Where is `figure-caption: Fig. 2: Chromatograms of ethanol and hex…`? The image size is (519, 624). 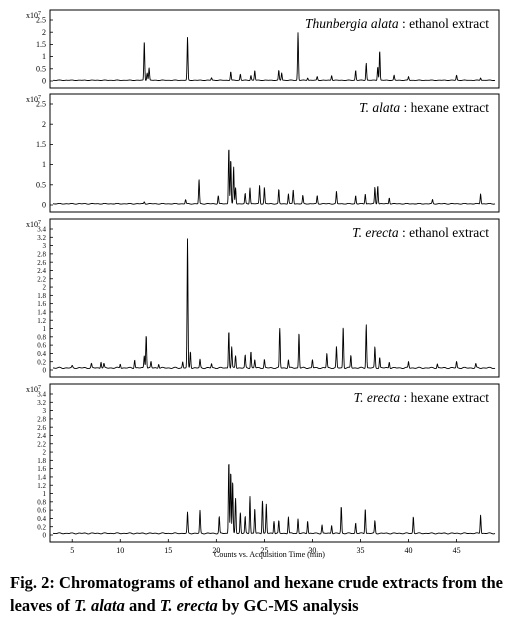 figure-caption: Fig. 2: Chromatograms of ethanol and hex… is located at coordinates (256, 594).